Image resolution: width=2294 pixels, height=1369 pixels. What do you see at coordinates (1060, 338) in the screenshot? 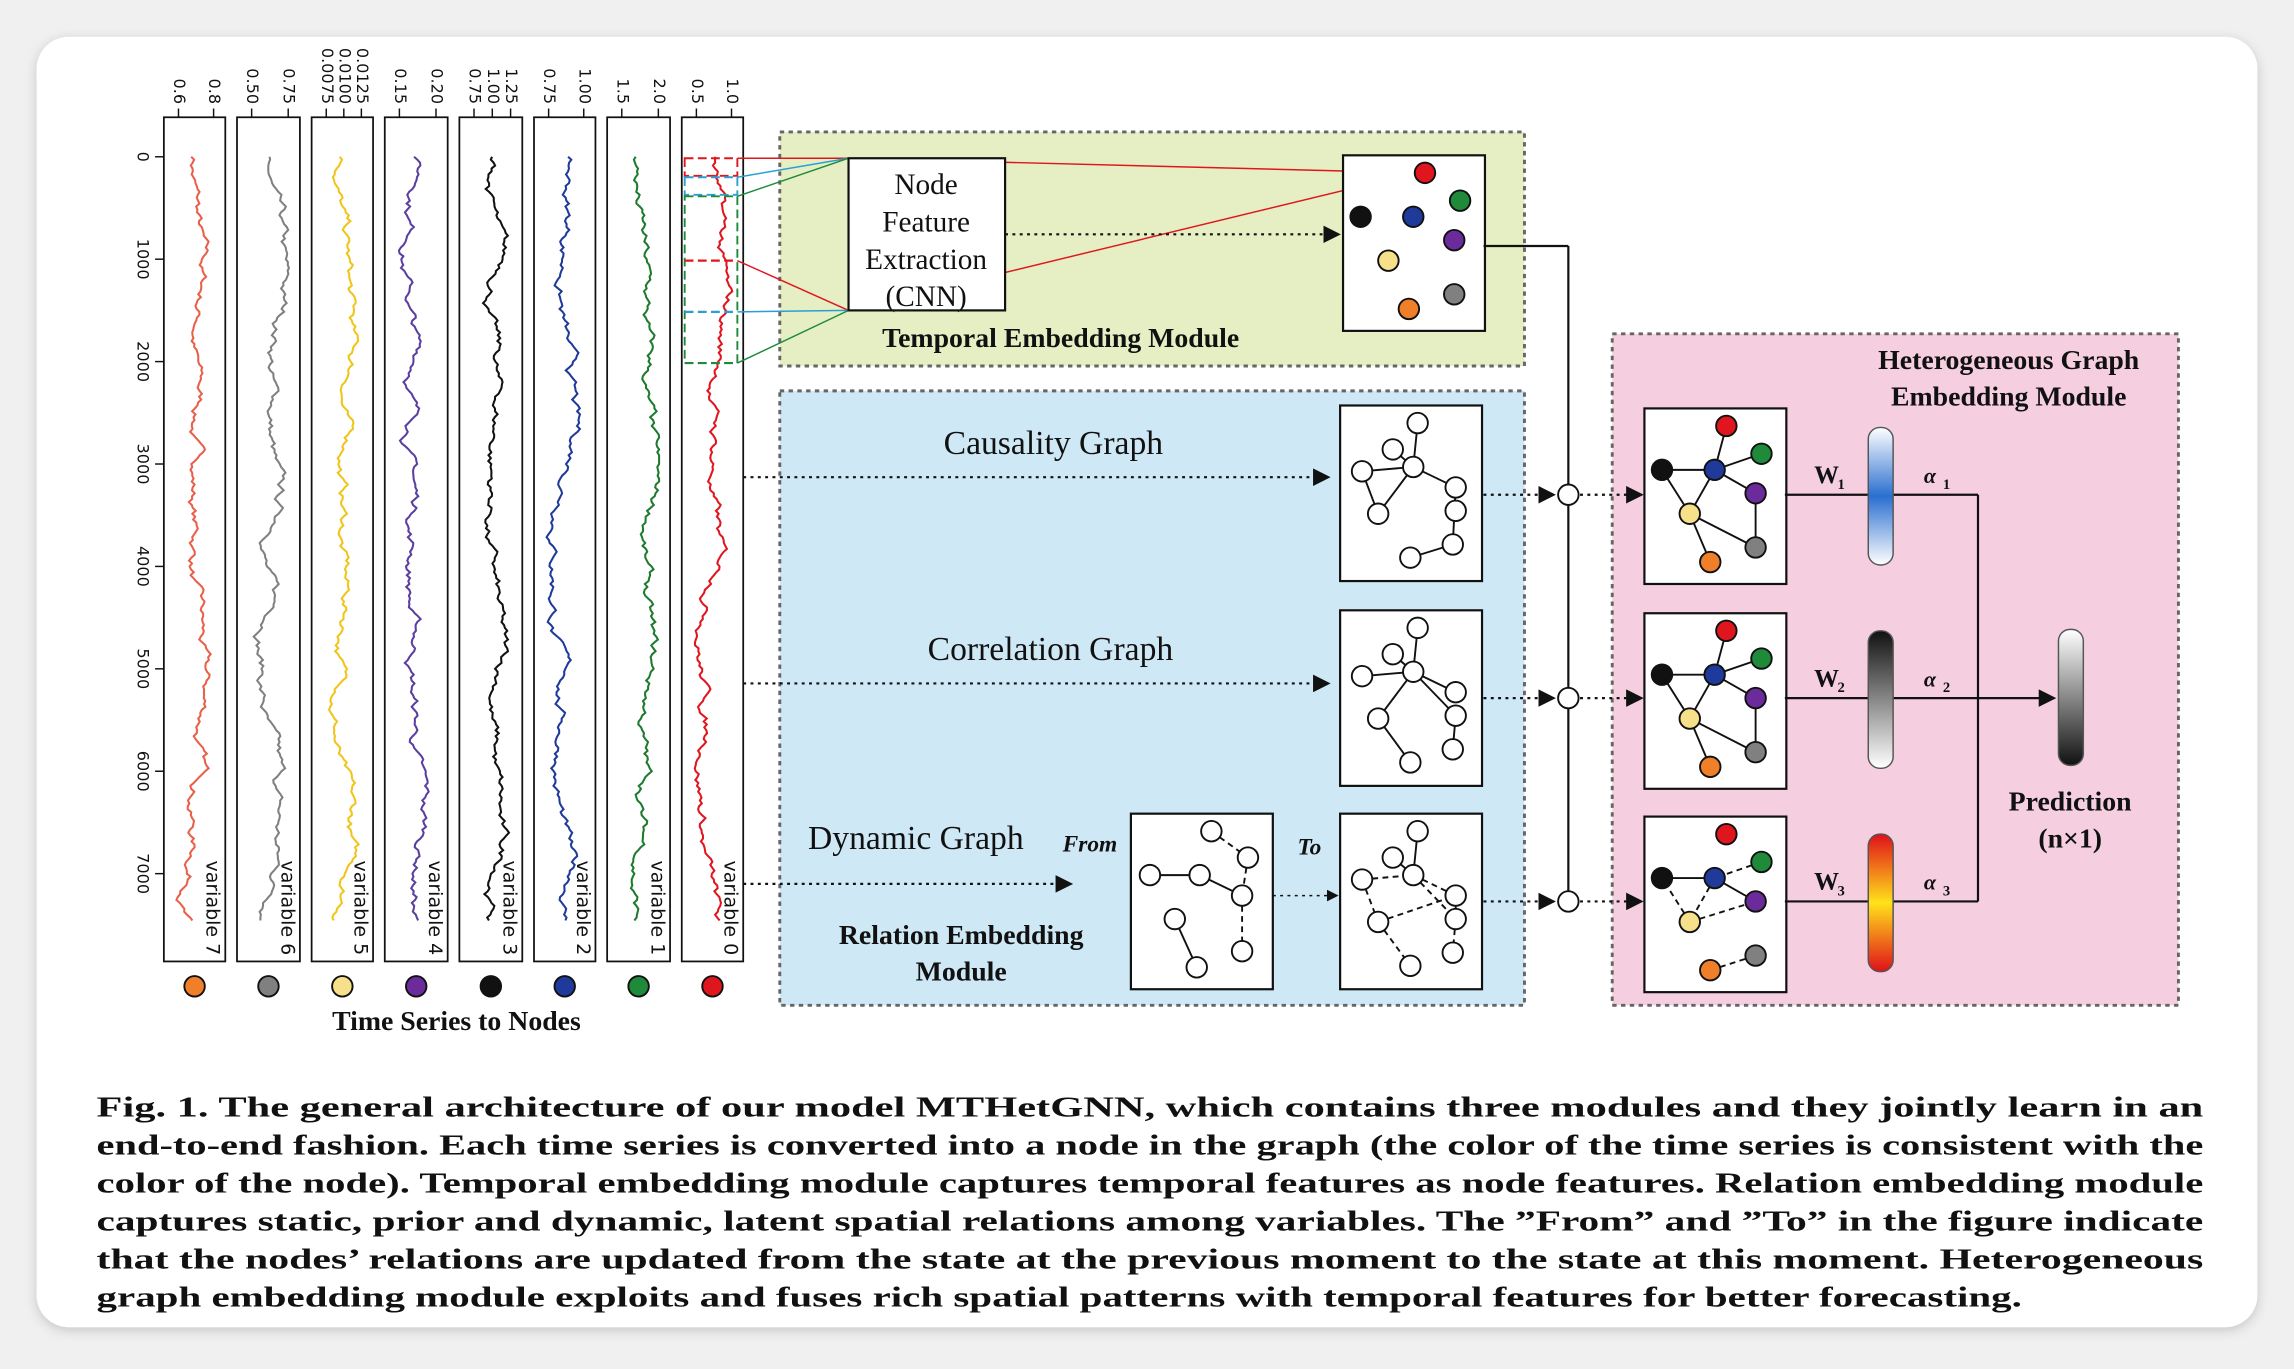
I see `temporal-title: Temporal Embedding Module` at bounding box center [1060, 338].